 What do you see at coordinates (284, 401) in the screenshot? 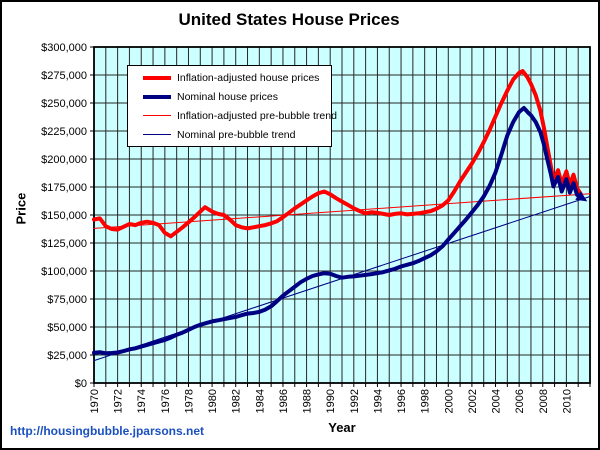
I see `svg-text: 1986` at bounding box center [284, 401].